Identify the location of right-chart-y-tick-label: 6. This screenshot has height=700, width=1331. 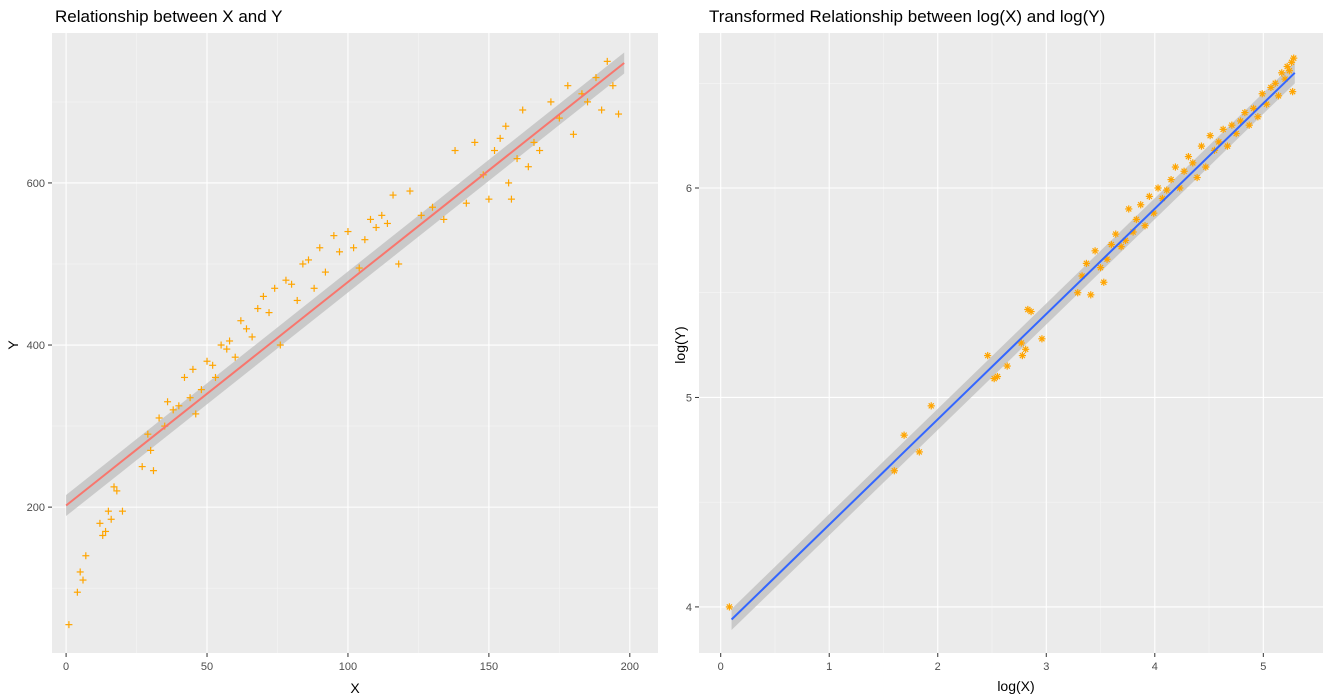
(689, 189).